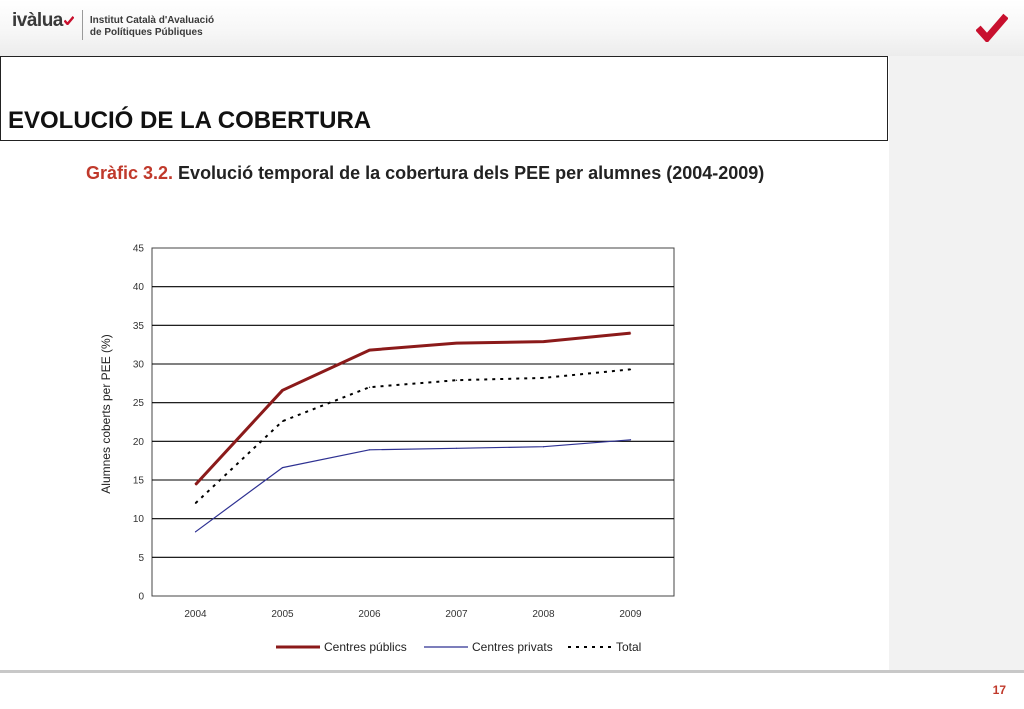 The height and width of the screenshot is (709, 1024). Describe the element at coordinates (195, 614) in the screenshot. I see `x-tick-label: 2004` at that location.